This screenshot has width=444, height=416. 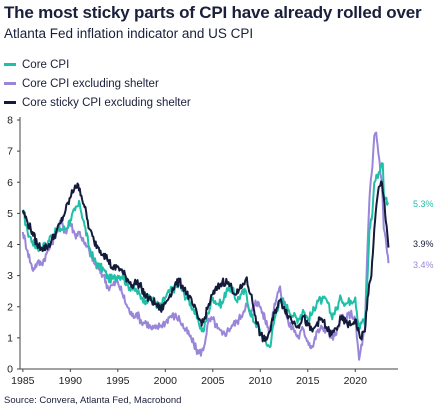 What do you see at coordinates (10, 276) in the screenshot?
I see `y-tick-label: 3` at bounding box center [10, 276].